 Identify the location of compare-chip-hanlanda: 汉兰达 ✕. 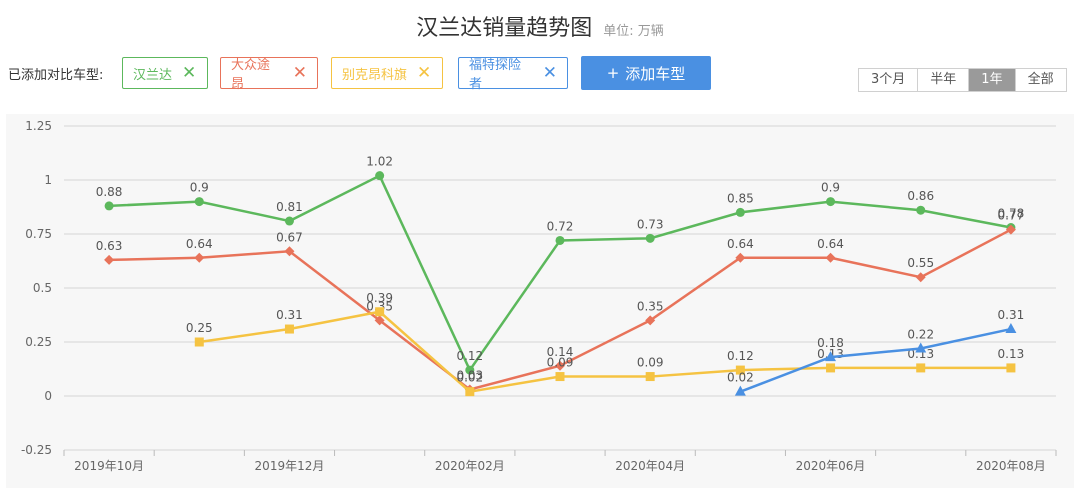
(165, 73).